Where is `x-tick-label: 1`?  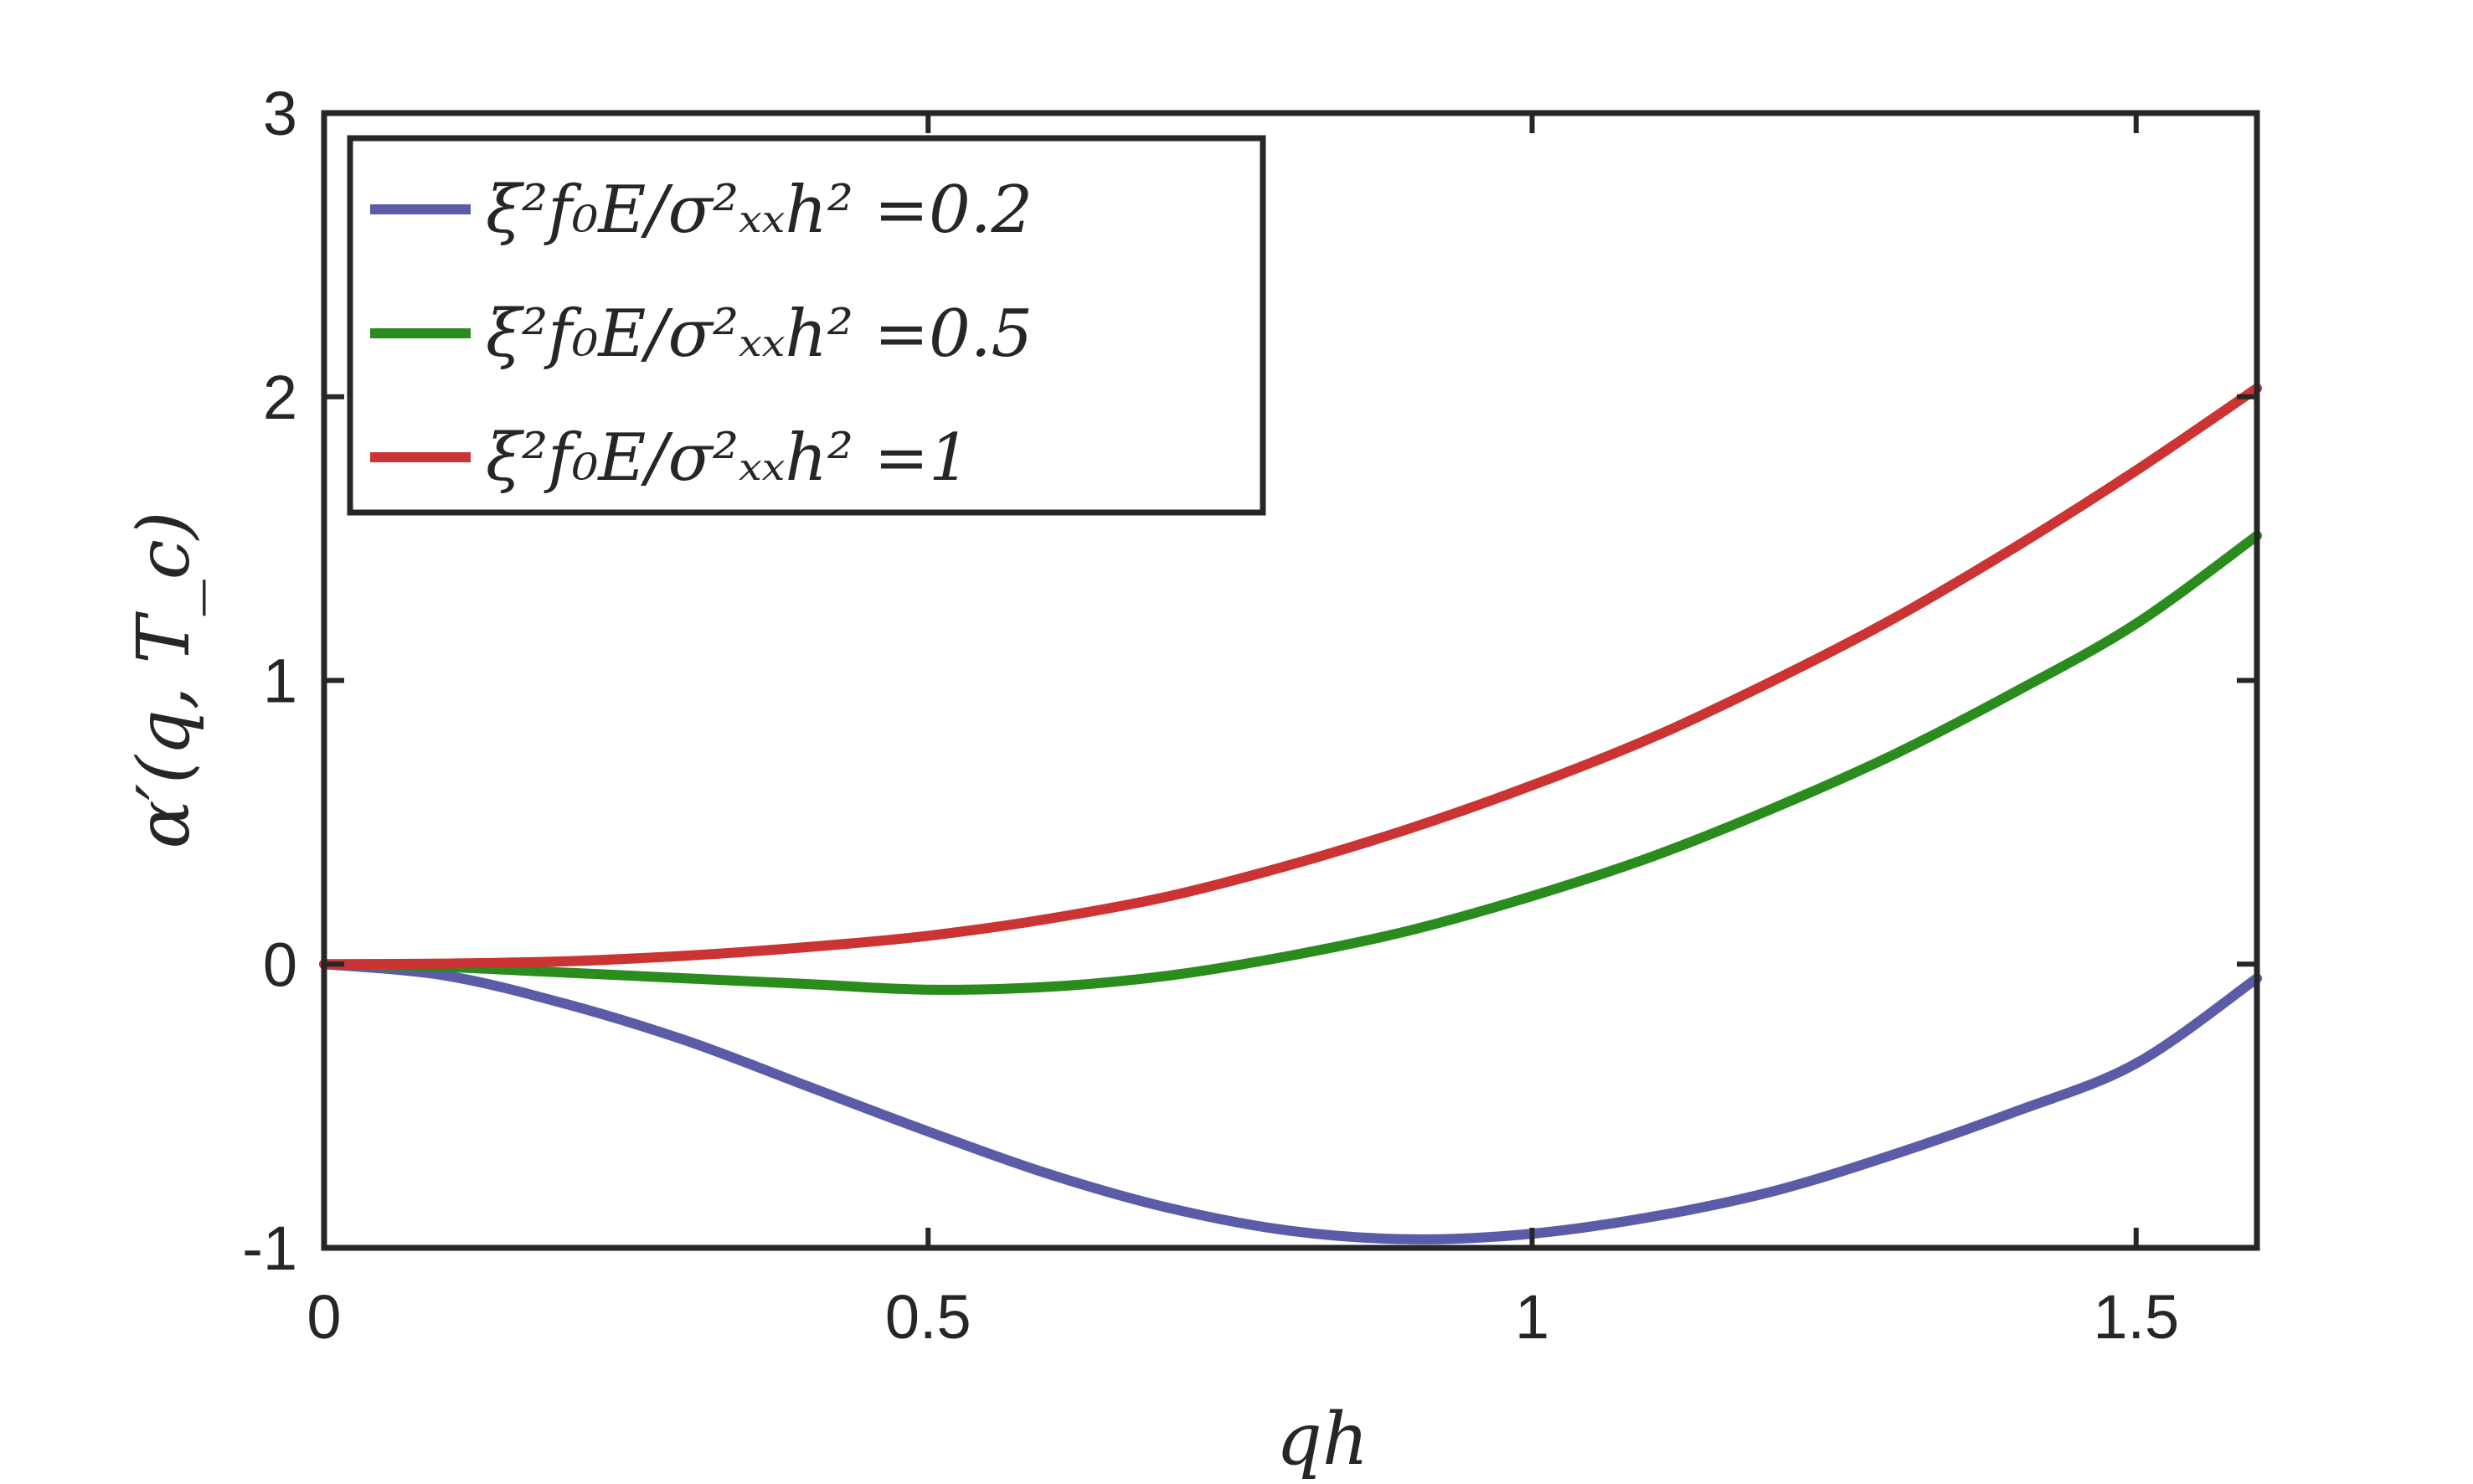
x-tick-label: 1 is located at coordinates (1532, 1317).